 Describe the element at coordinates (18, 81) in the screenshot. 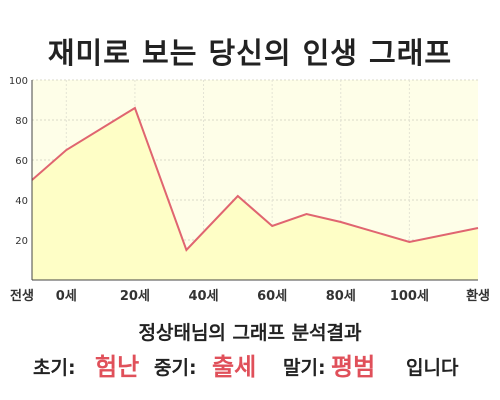

I see `y-tick-label: 100` at that location.